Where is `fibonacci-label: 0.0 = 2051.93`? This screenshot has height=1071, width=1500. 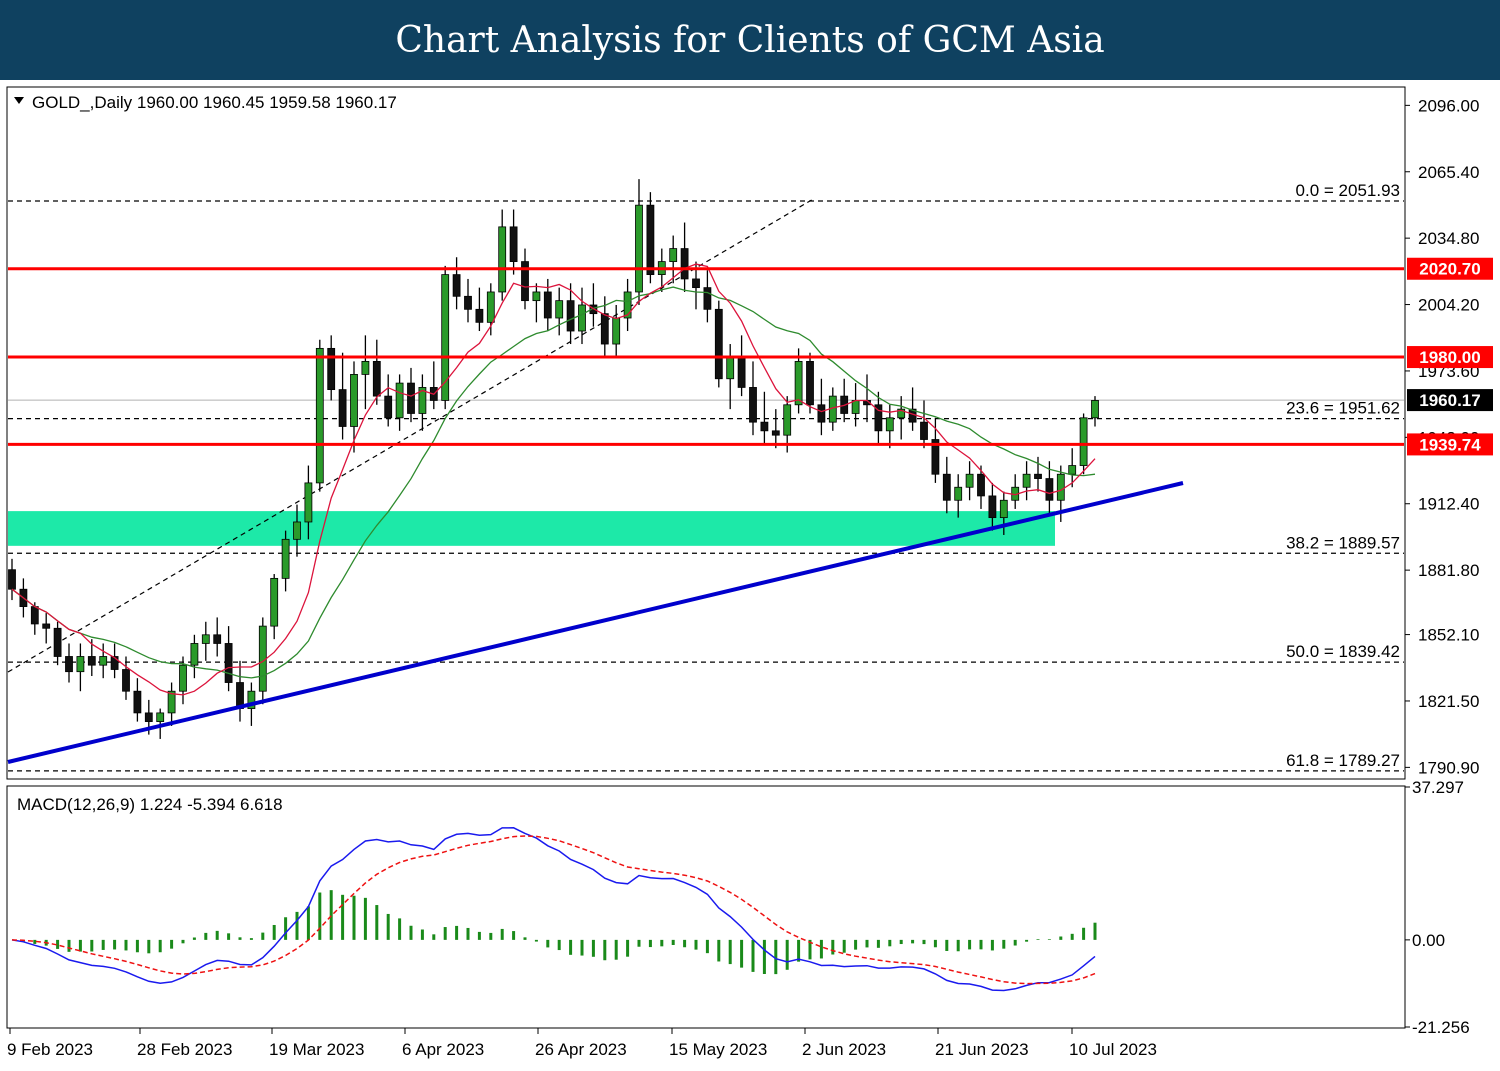 fibonacci-label: 0.0 = 2051.93 is located at coordinates (1348, 190).